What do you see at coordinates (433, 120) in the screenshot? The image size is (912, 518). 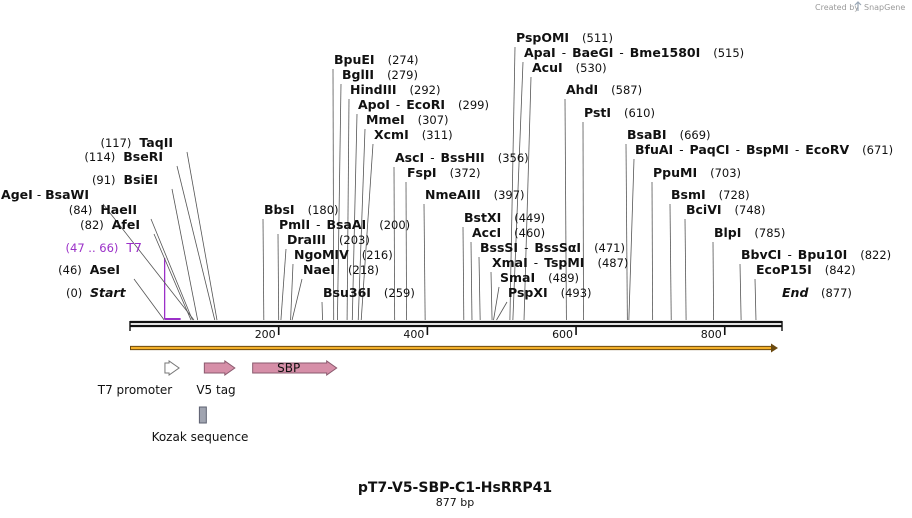 I see `label-part: (307)` at bounding box center [433, 120].